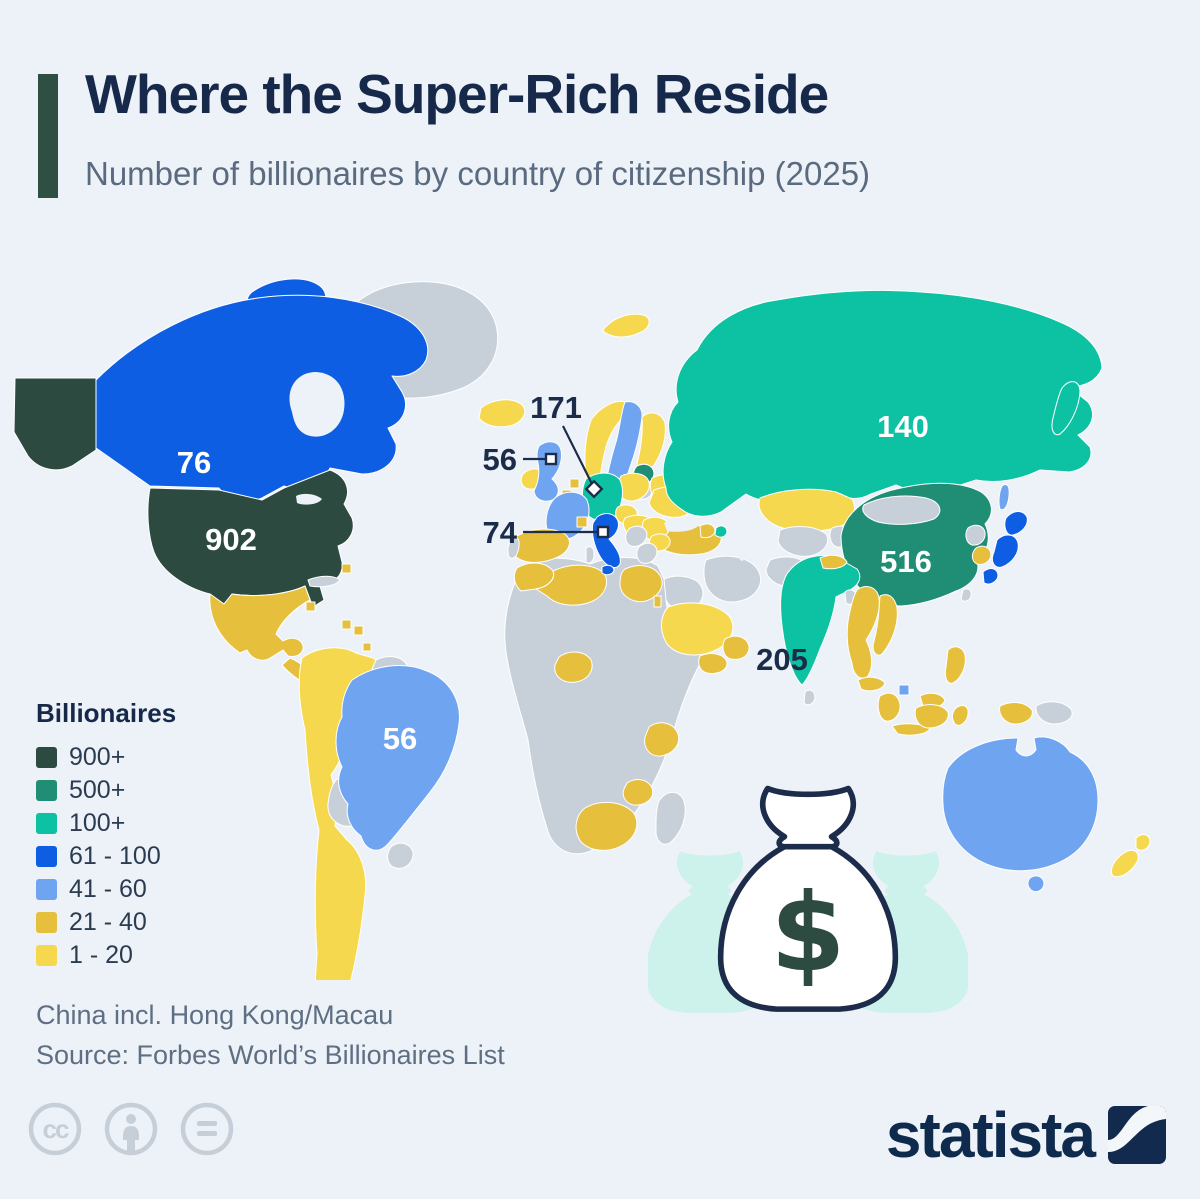  Describe the element at coordinates (194, 462) in the screenshot. I see `value-label-canada: 76` at that location.